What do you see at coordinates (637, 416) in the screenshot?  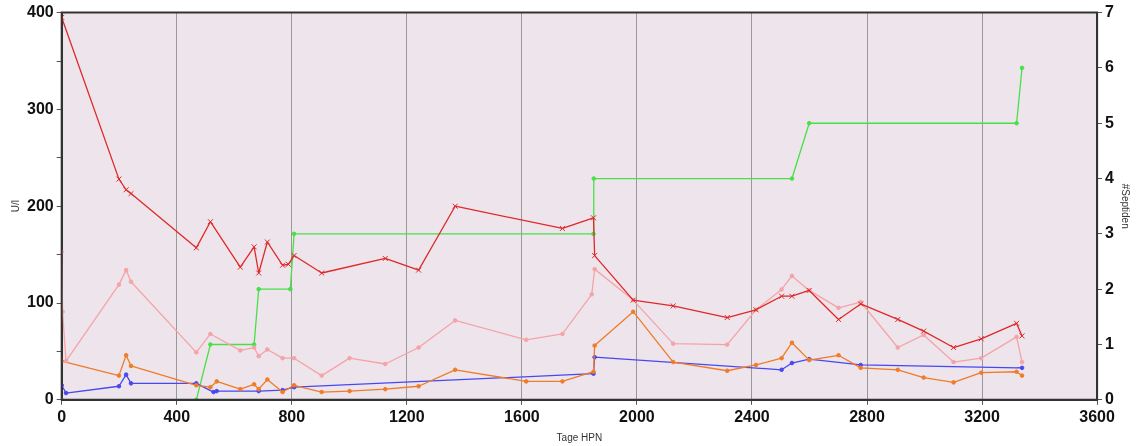 I see `x-tick-label: 2000` at bounding box center [637, 416].